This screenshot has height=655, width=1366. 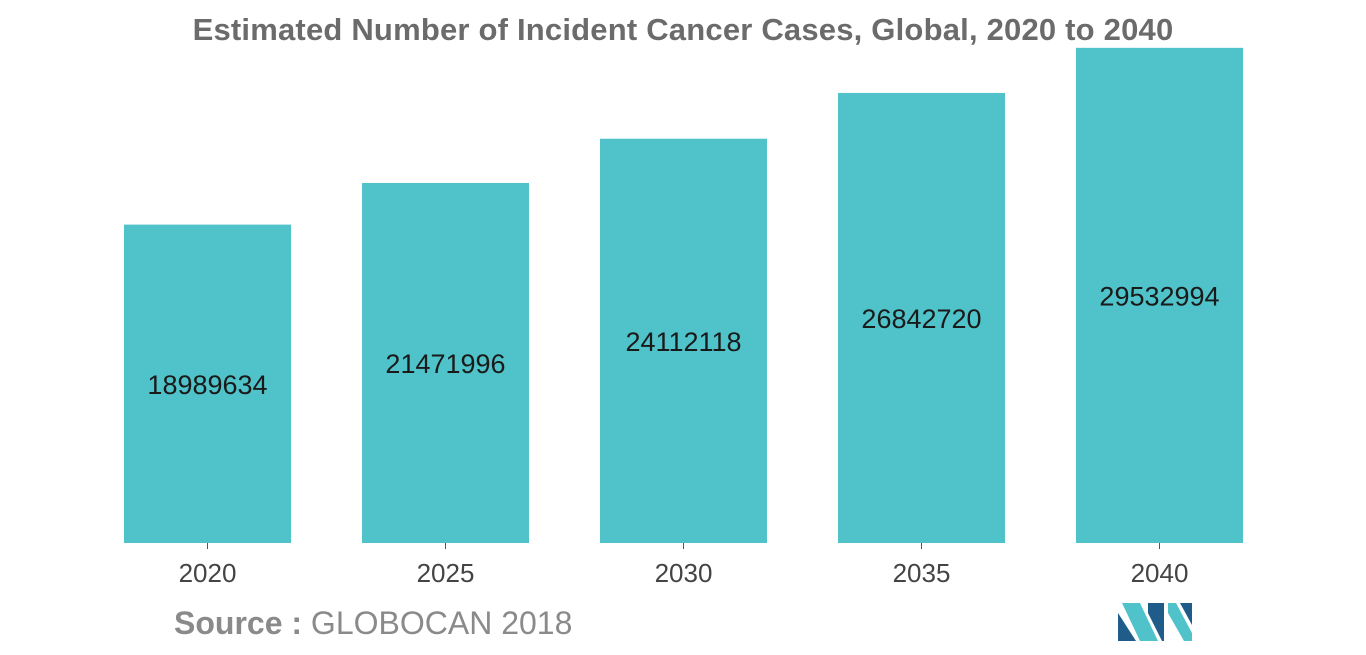 I want to click on logo-shape-mid-right, so click(x=1180, y=622).